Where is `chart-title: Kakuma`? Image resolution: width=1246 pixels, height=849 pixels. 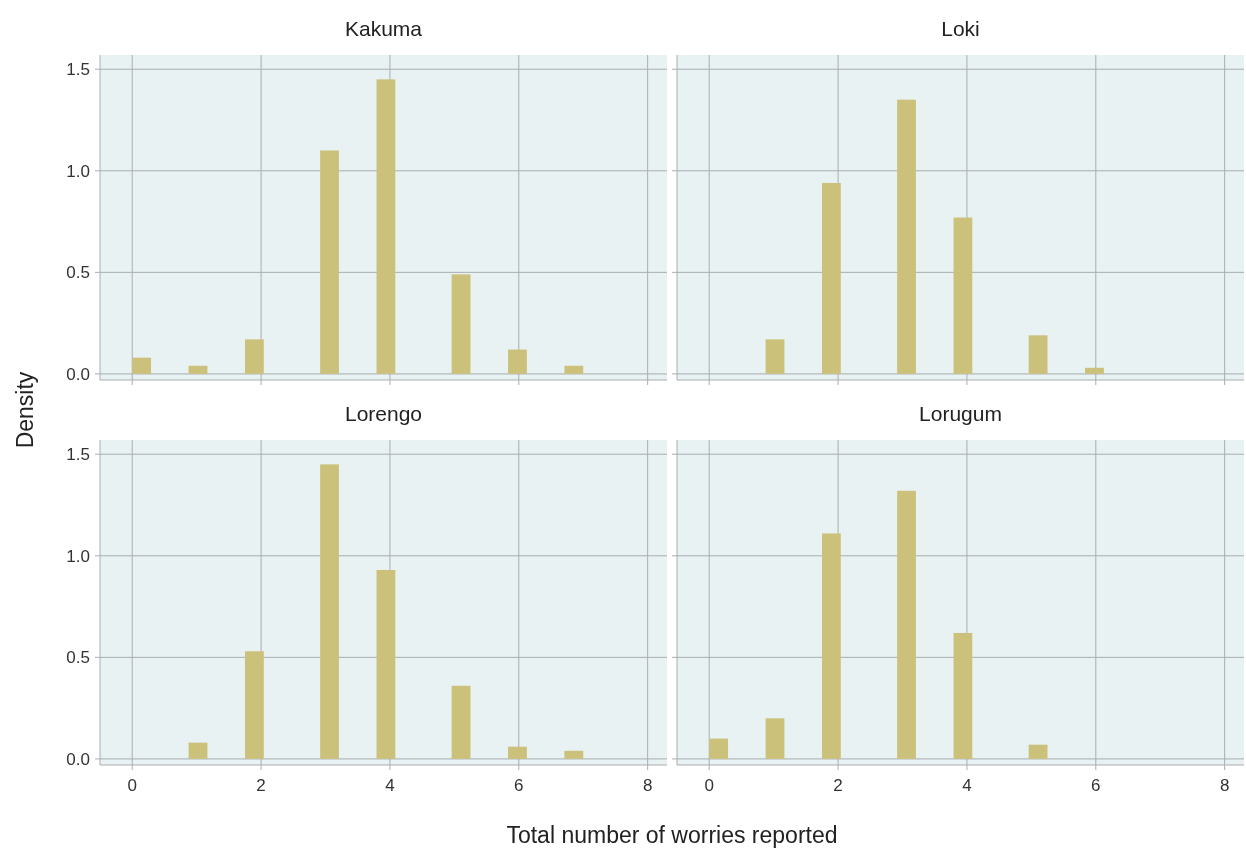 chart-title: Kakuma is located at coordinates (383, 28).